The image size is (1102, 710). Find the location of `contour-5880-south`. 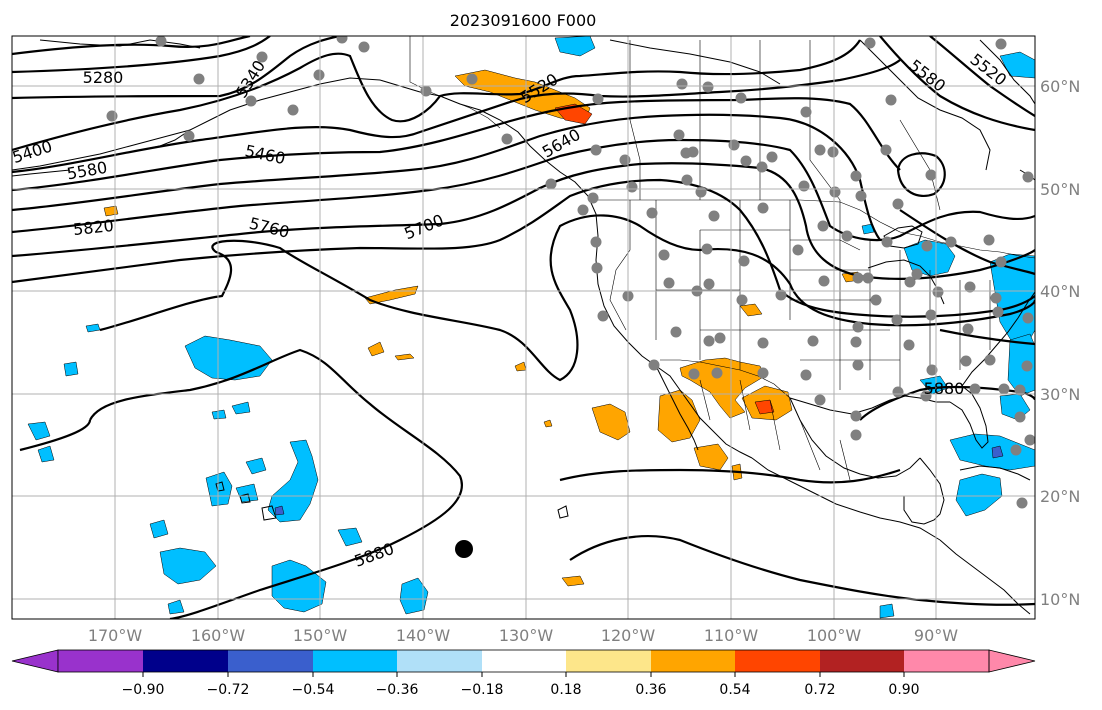

contour-5880-south is located at coordinates (802, 570).